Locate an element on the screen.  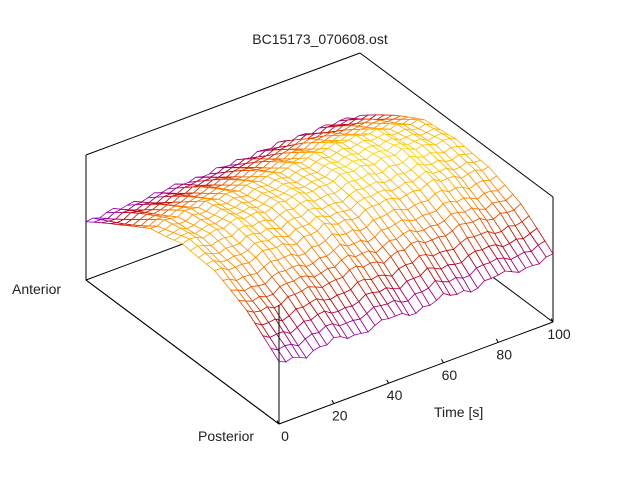
x-tick-label: 60 is located at coordinates (450, 375).